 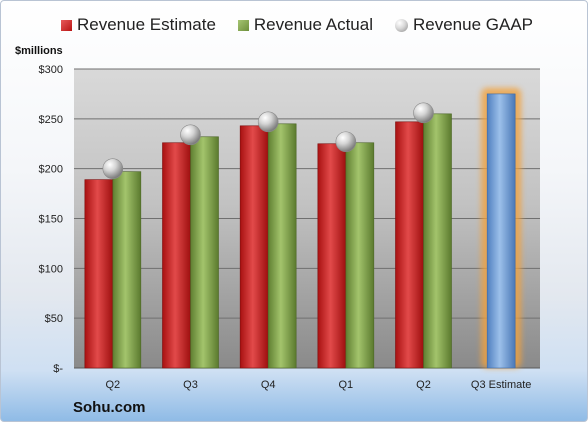 I want to click on legend-label-gaap: Revenue GAAP, so click(x=473, y=24).